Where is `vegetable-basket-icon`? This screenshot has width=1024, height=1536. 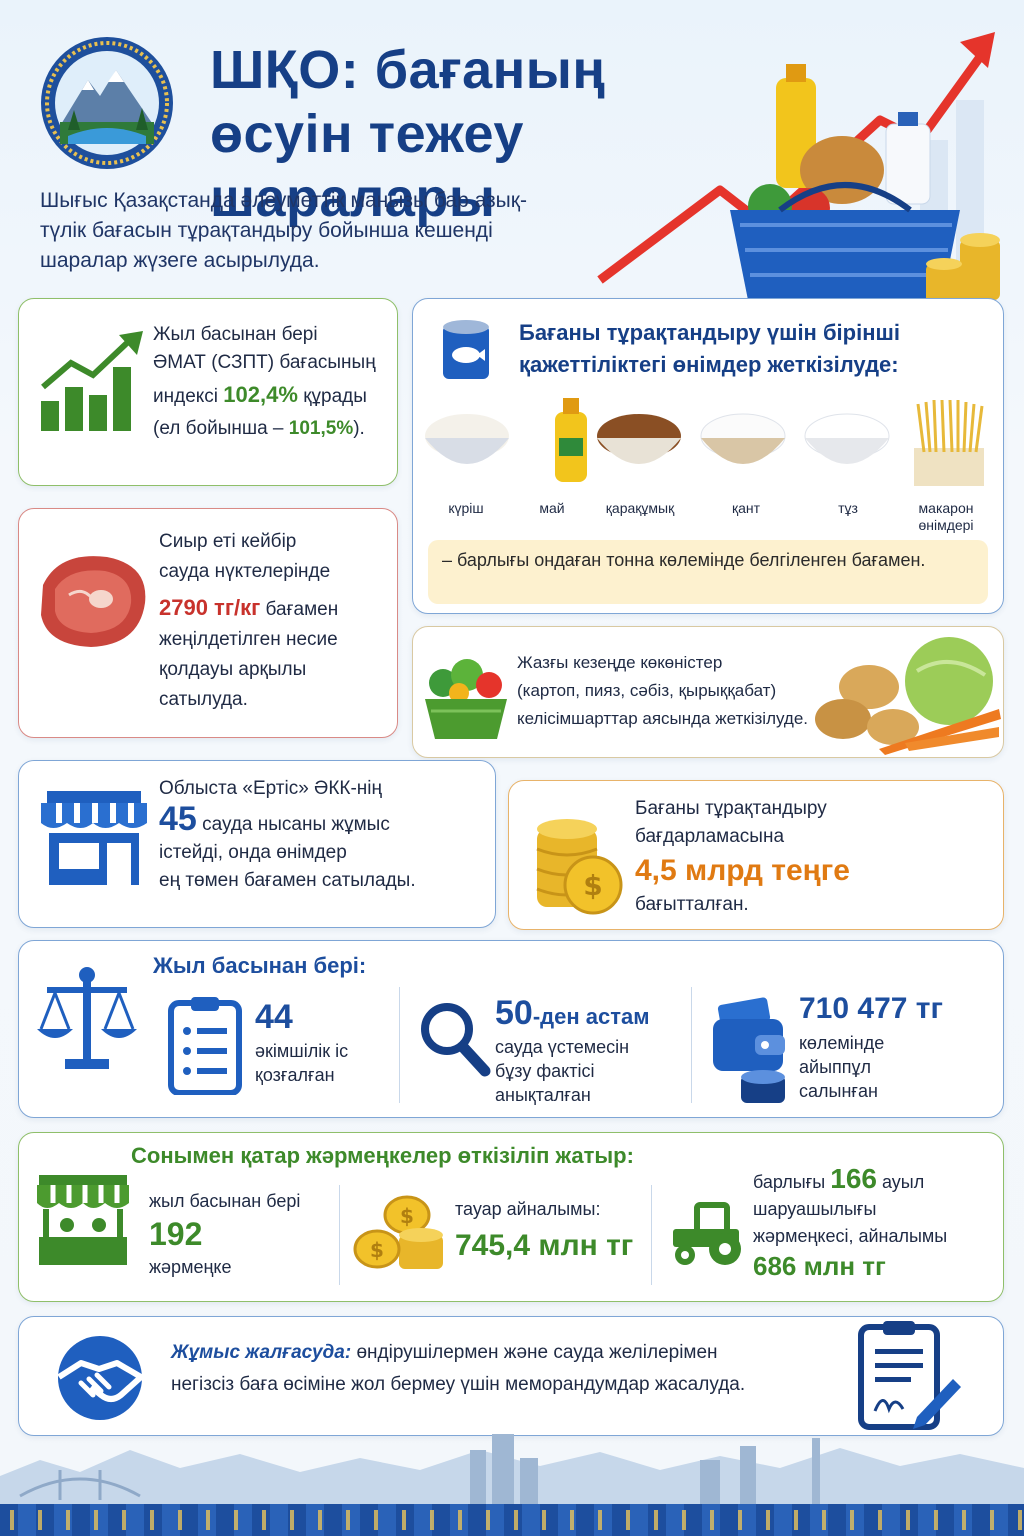 vegetable-basket-icon is located at coordinates (466, 697).